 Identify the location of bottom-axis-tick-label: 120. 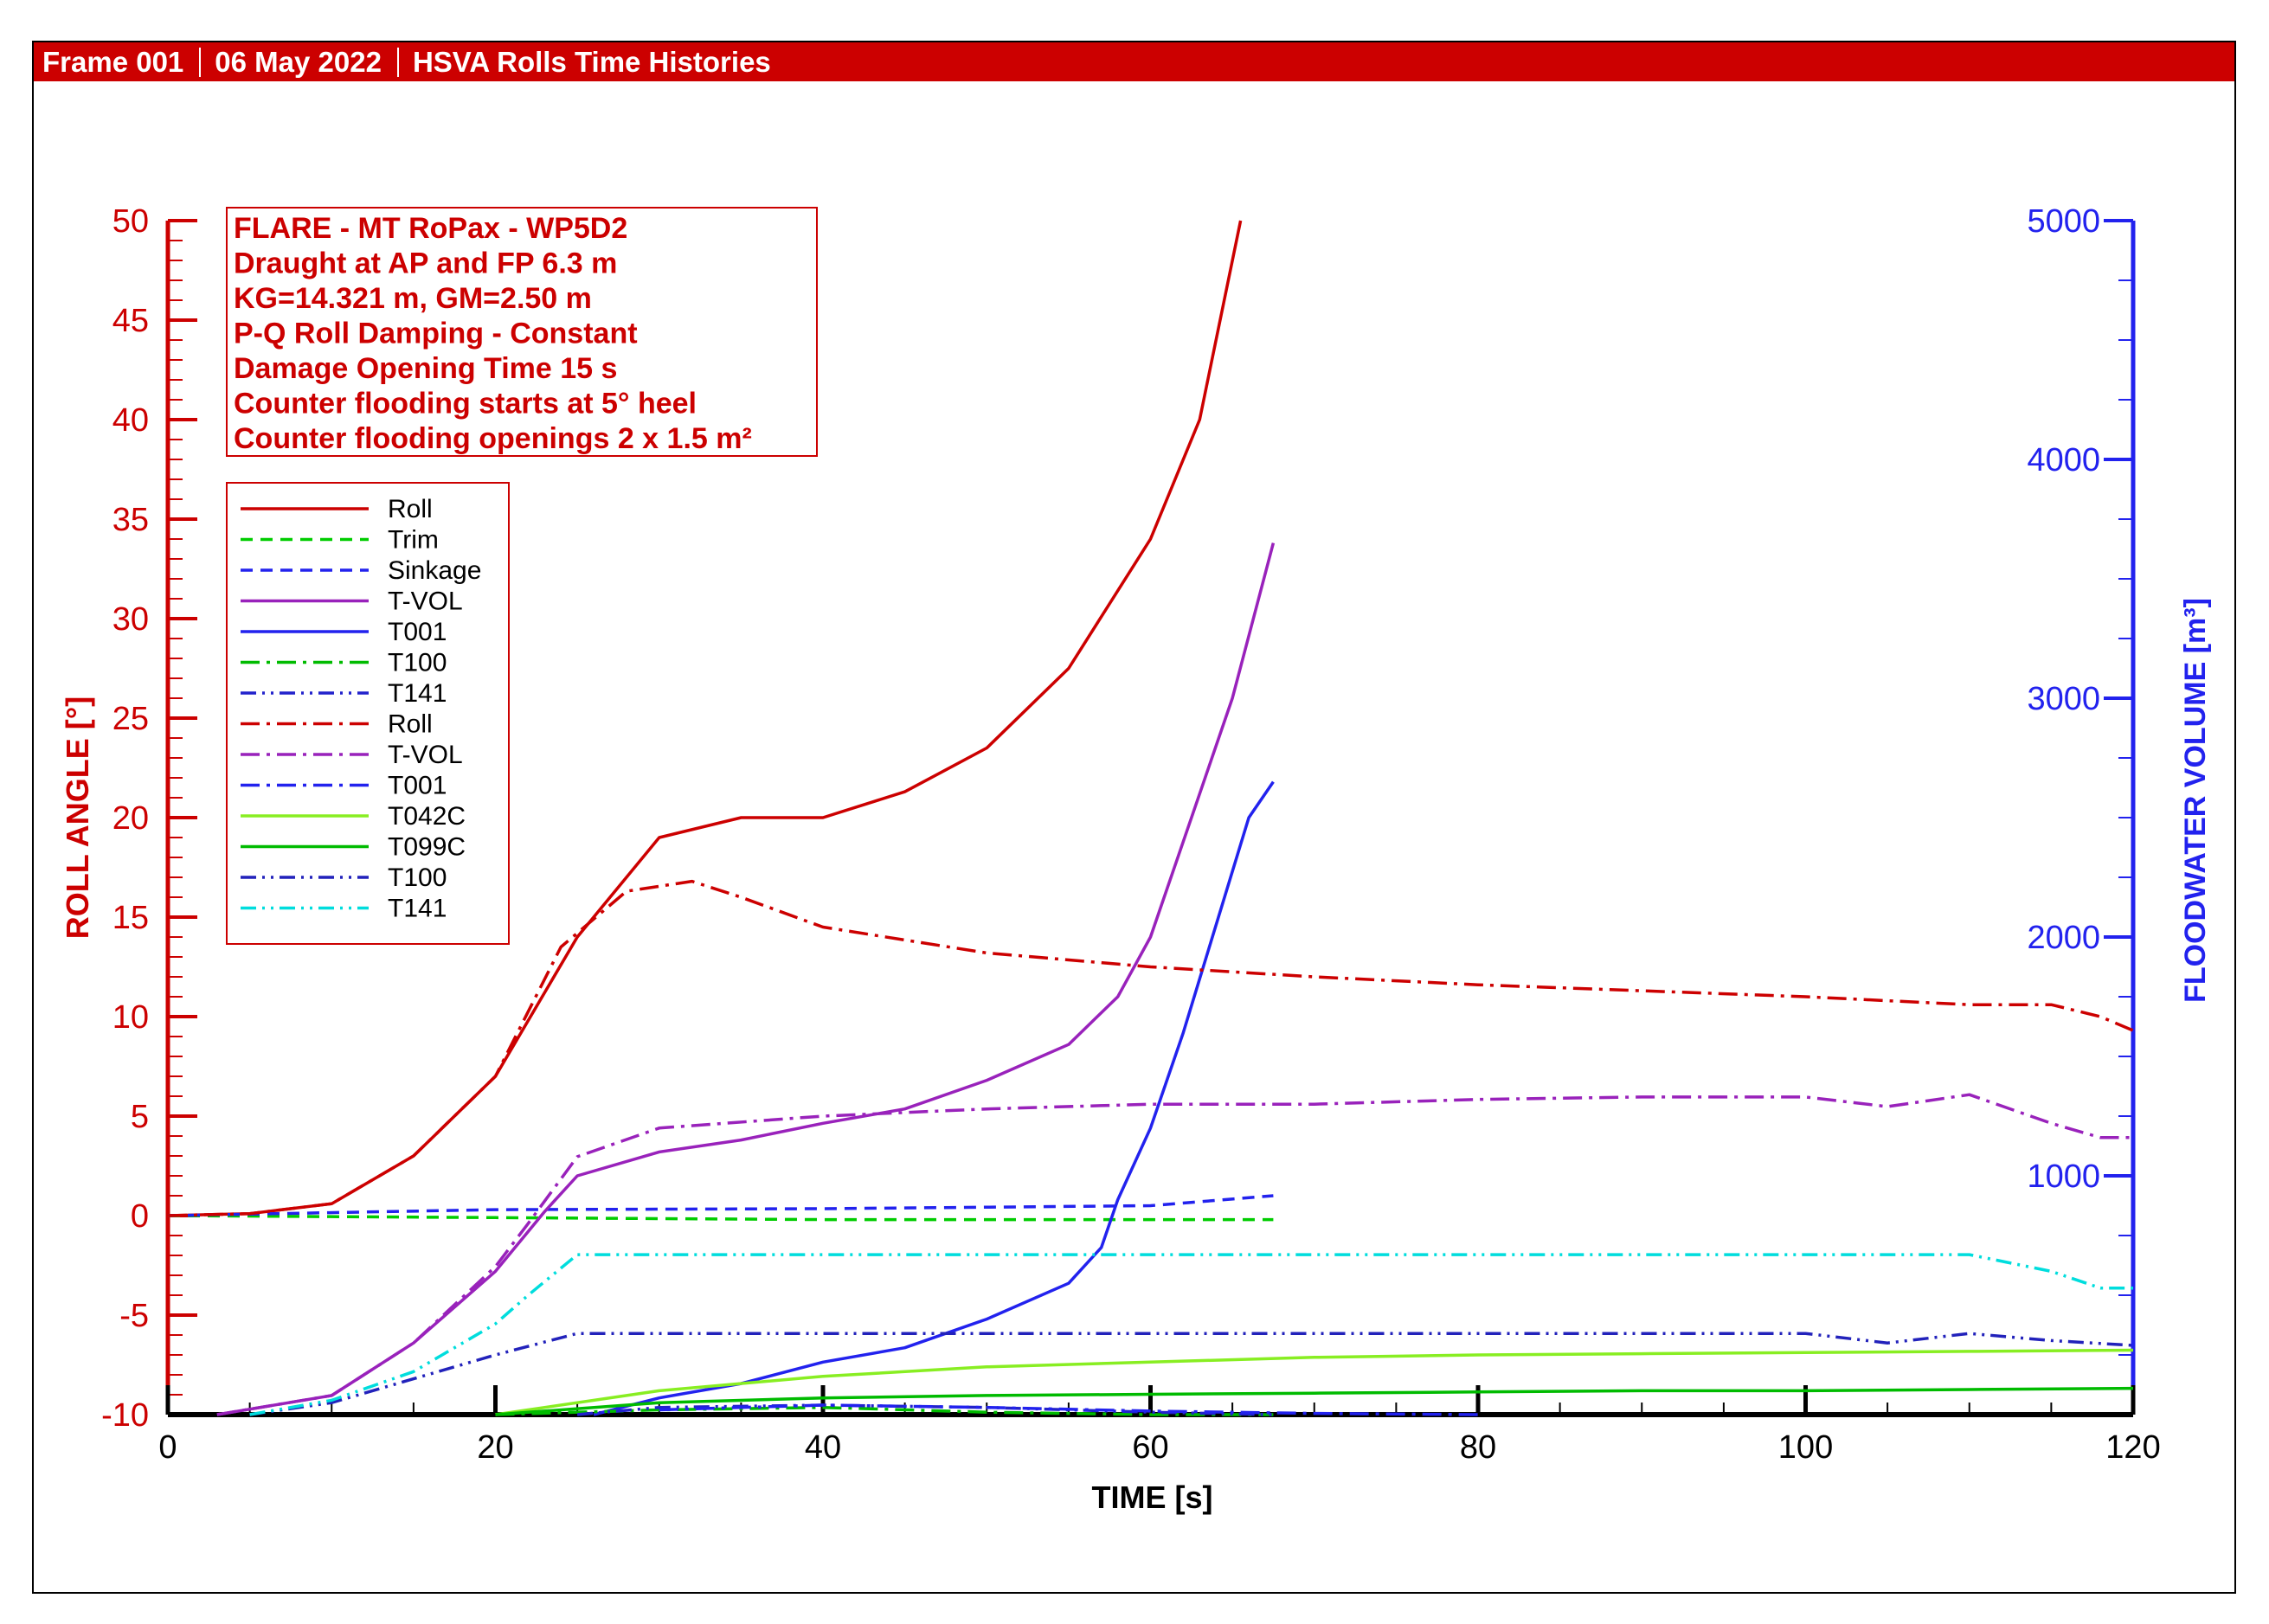
(2132, 1447).